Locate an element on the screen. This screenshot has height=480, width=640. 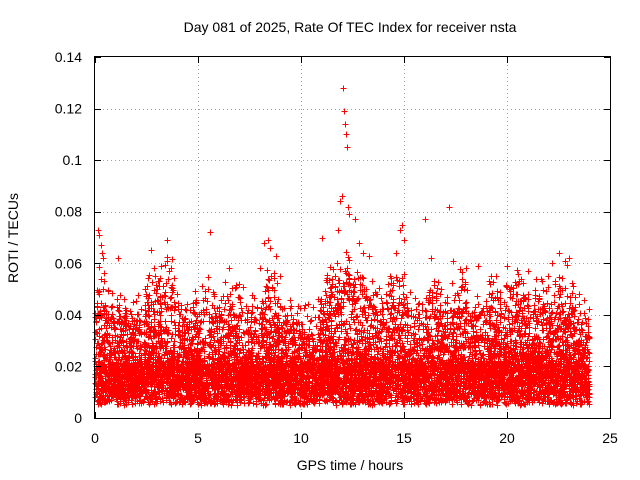
y-tick-labels: 0 0.02 0.04 0.06 0.08 0.1 0.12 0.14 is located at coordinates (68, 237).